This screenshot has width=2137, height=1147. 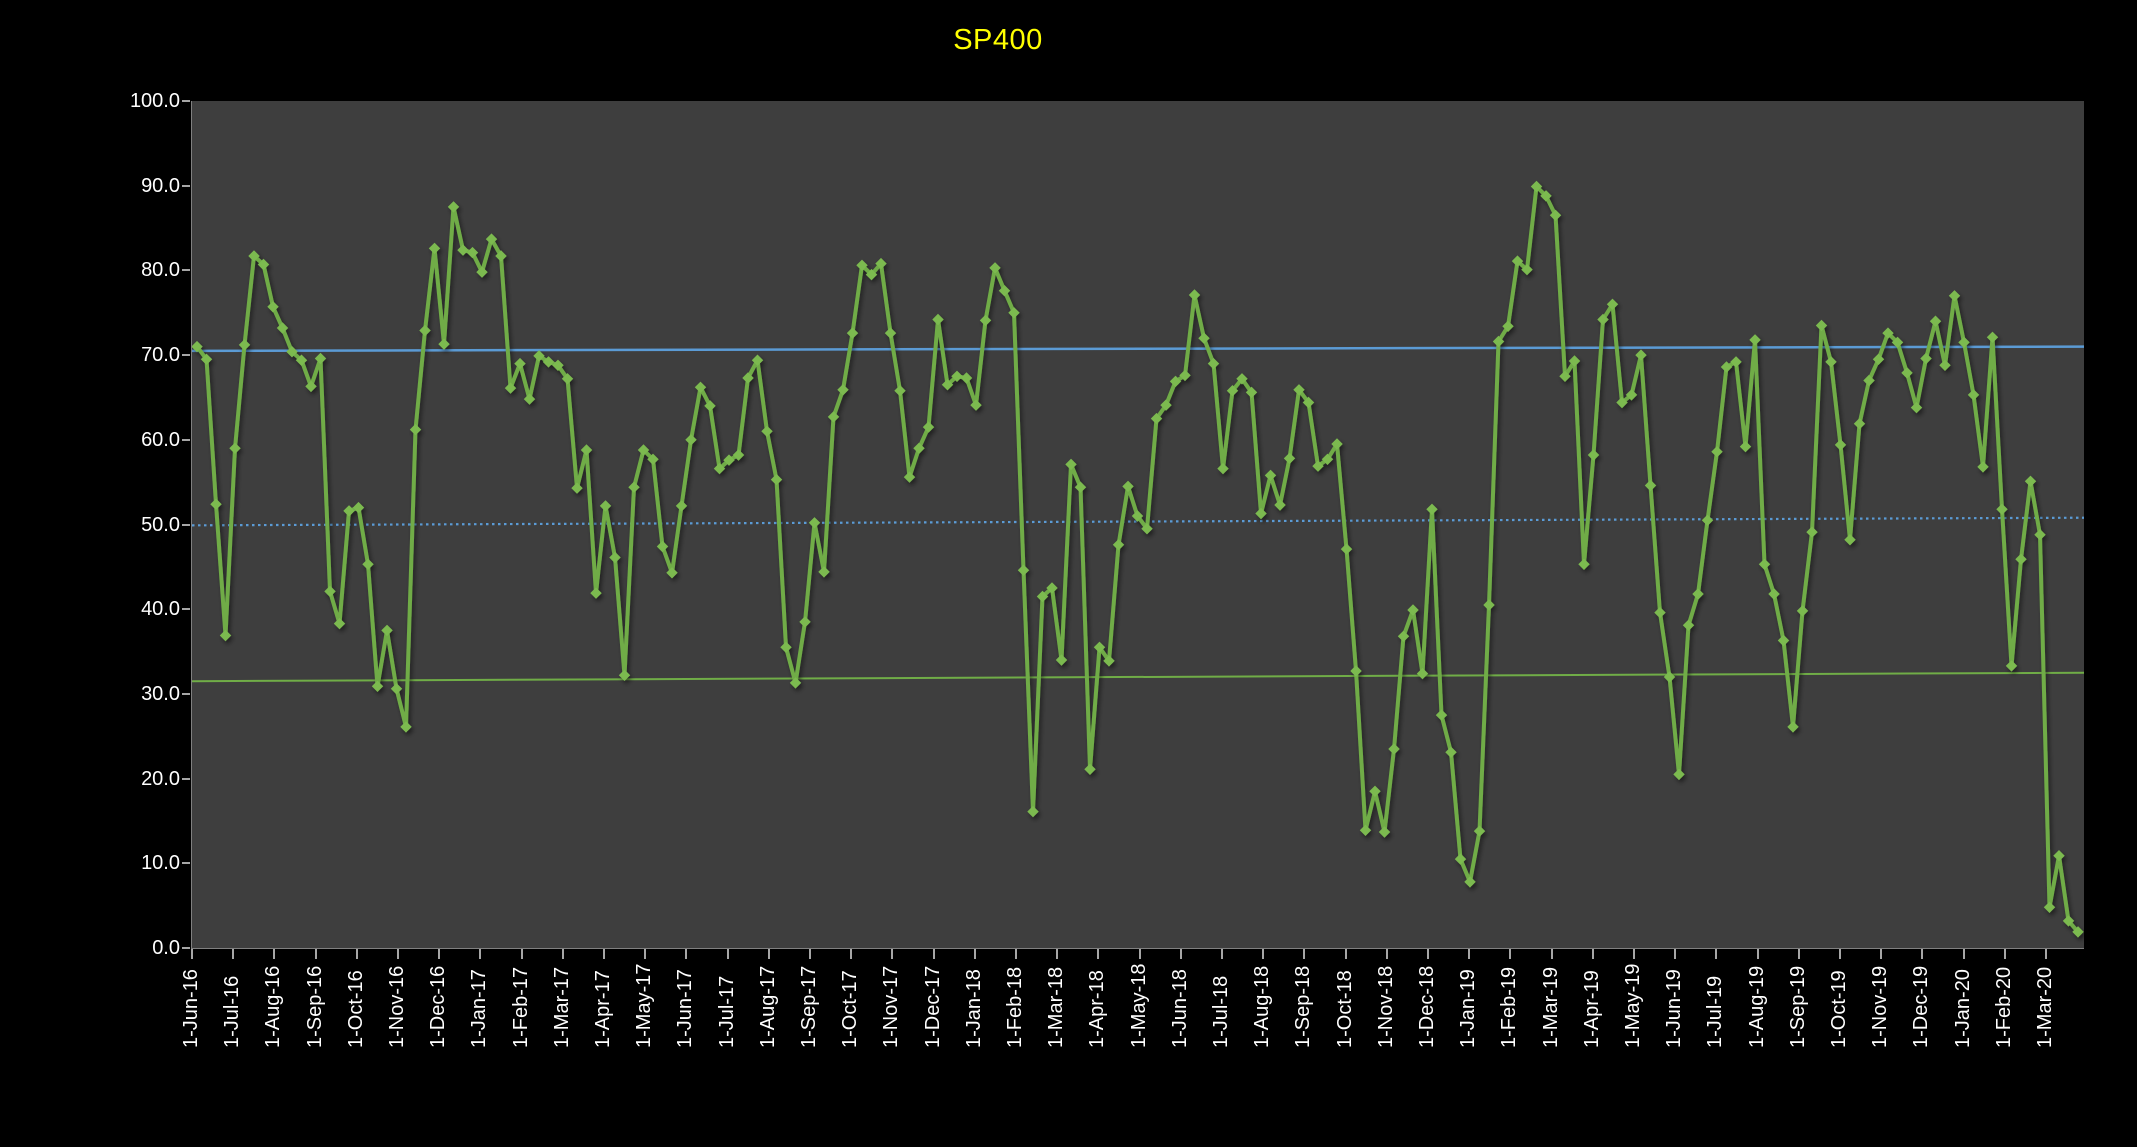 I want to click on x-axis-tick-label: 1-Mar-19, so click(x=1550, y=1007).